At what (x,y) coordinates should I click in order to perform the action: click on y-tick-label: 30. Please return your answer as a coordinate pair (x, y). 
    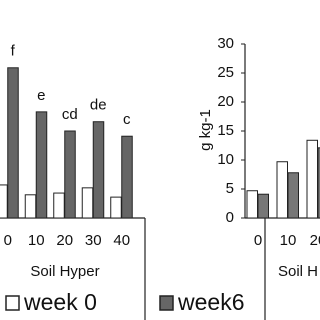
    Looking at the image, I should click on (225, 43).